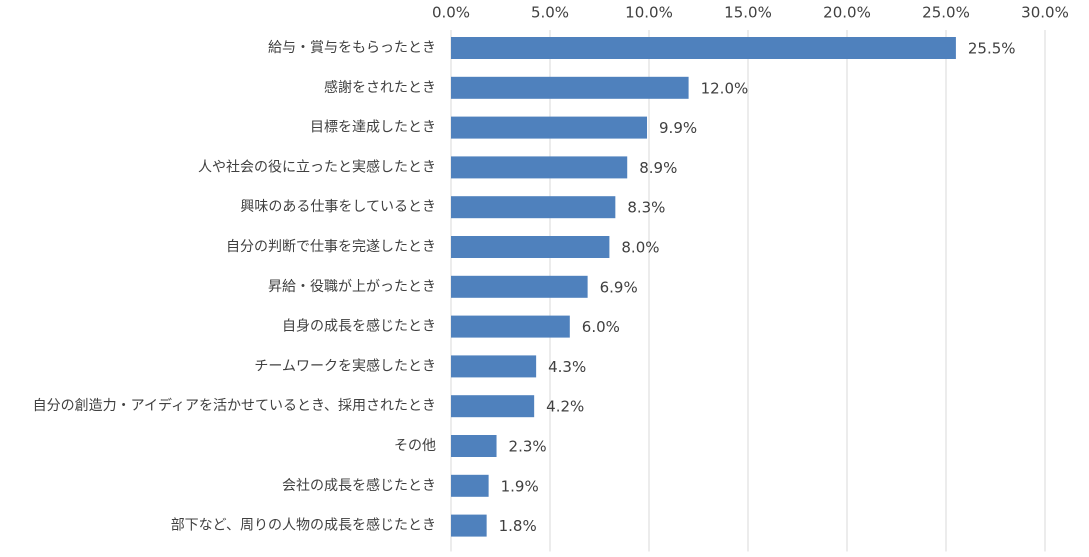 The height and width of the screenshot is (557, 1089). I want to click on x-tick-label: 20.0%, so click(847, 13).